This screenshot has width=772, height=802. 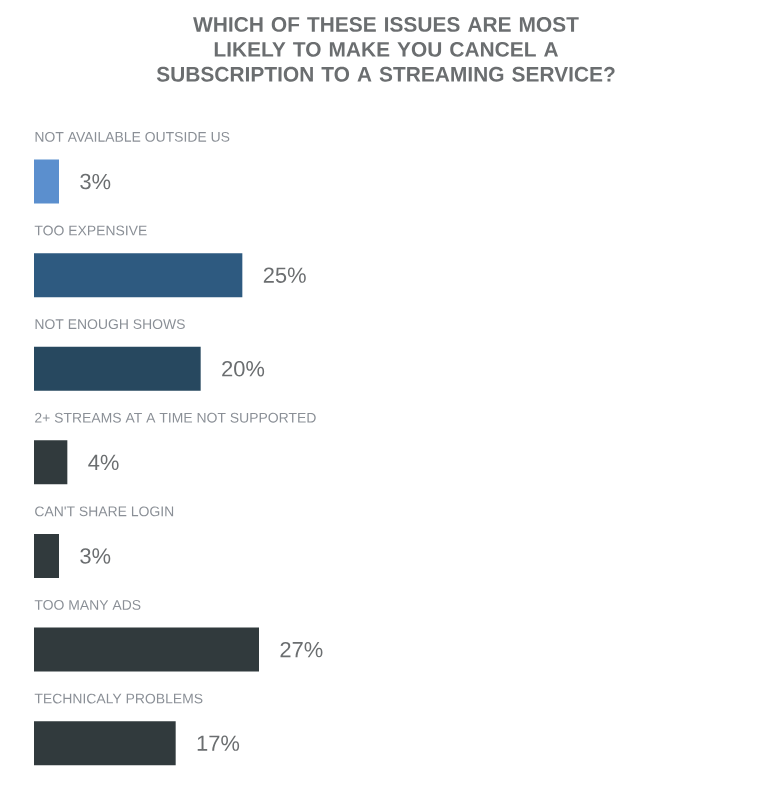 What do you see at coordinates (103, 462) in the screenshot?
I see `data-label: 4%` at bounding box center [103, 462].